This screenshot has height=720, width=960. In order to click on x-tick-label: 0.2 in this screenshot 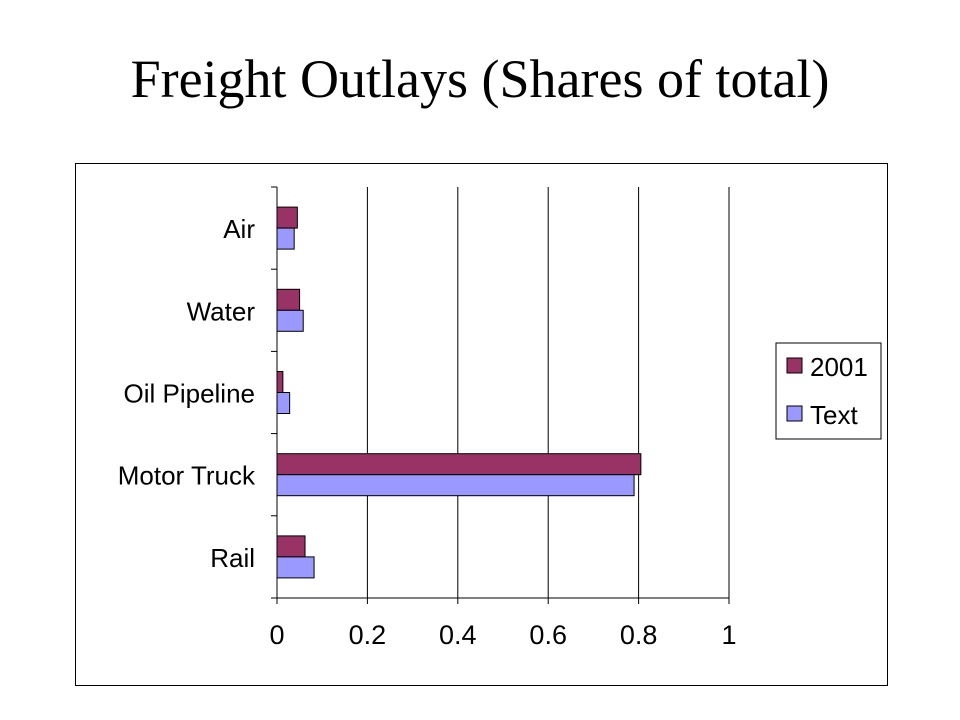, I will do `click(368, 635)`.